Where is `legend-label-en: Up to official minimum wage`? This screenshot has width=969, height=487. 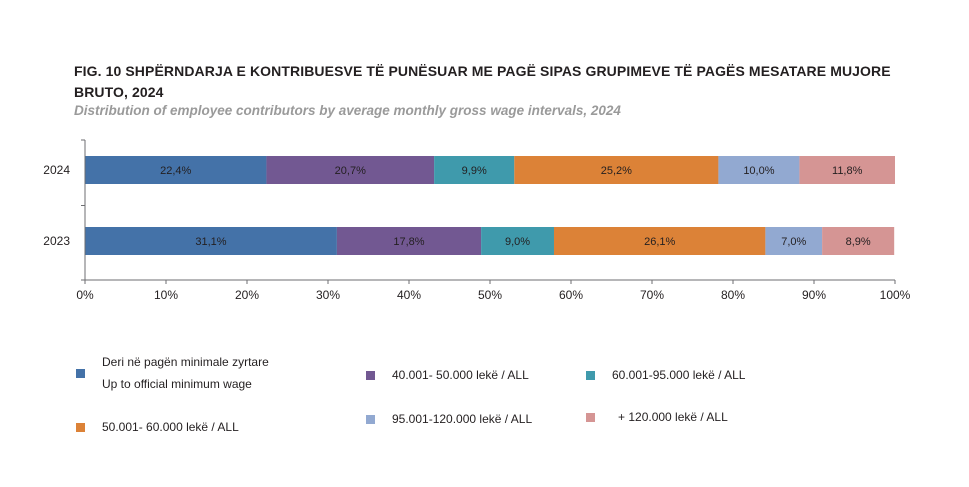
legend-label-en: Up to official minimum wage is located at coordinates (177, 384).